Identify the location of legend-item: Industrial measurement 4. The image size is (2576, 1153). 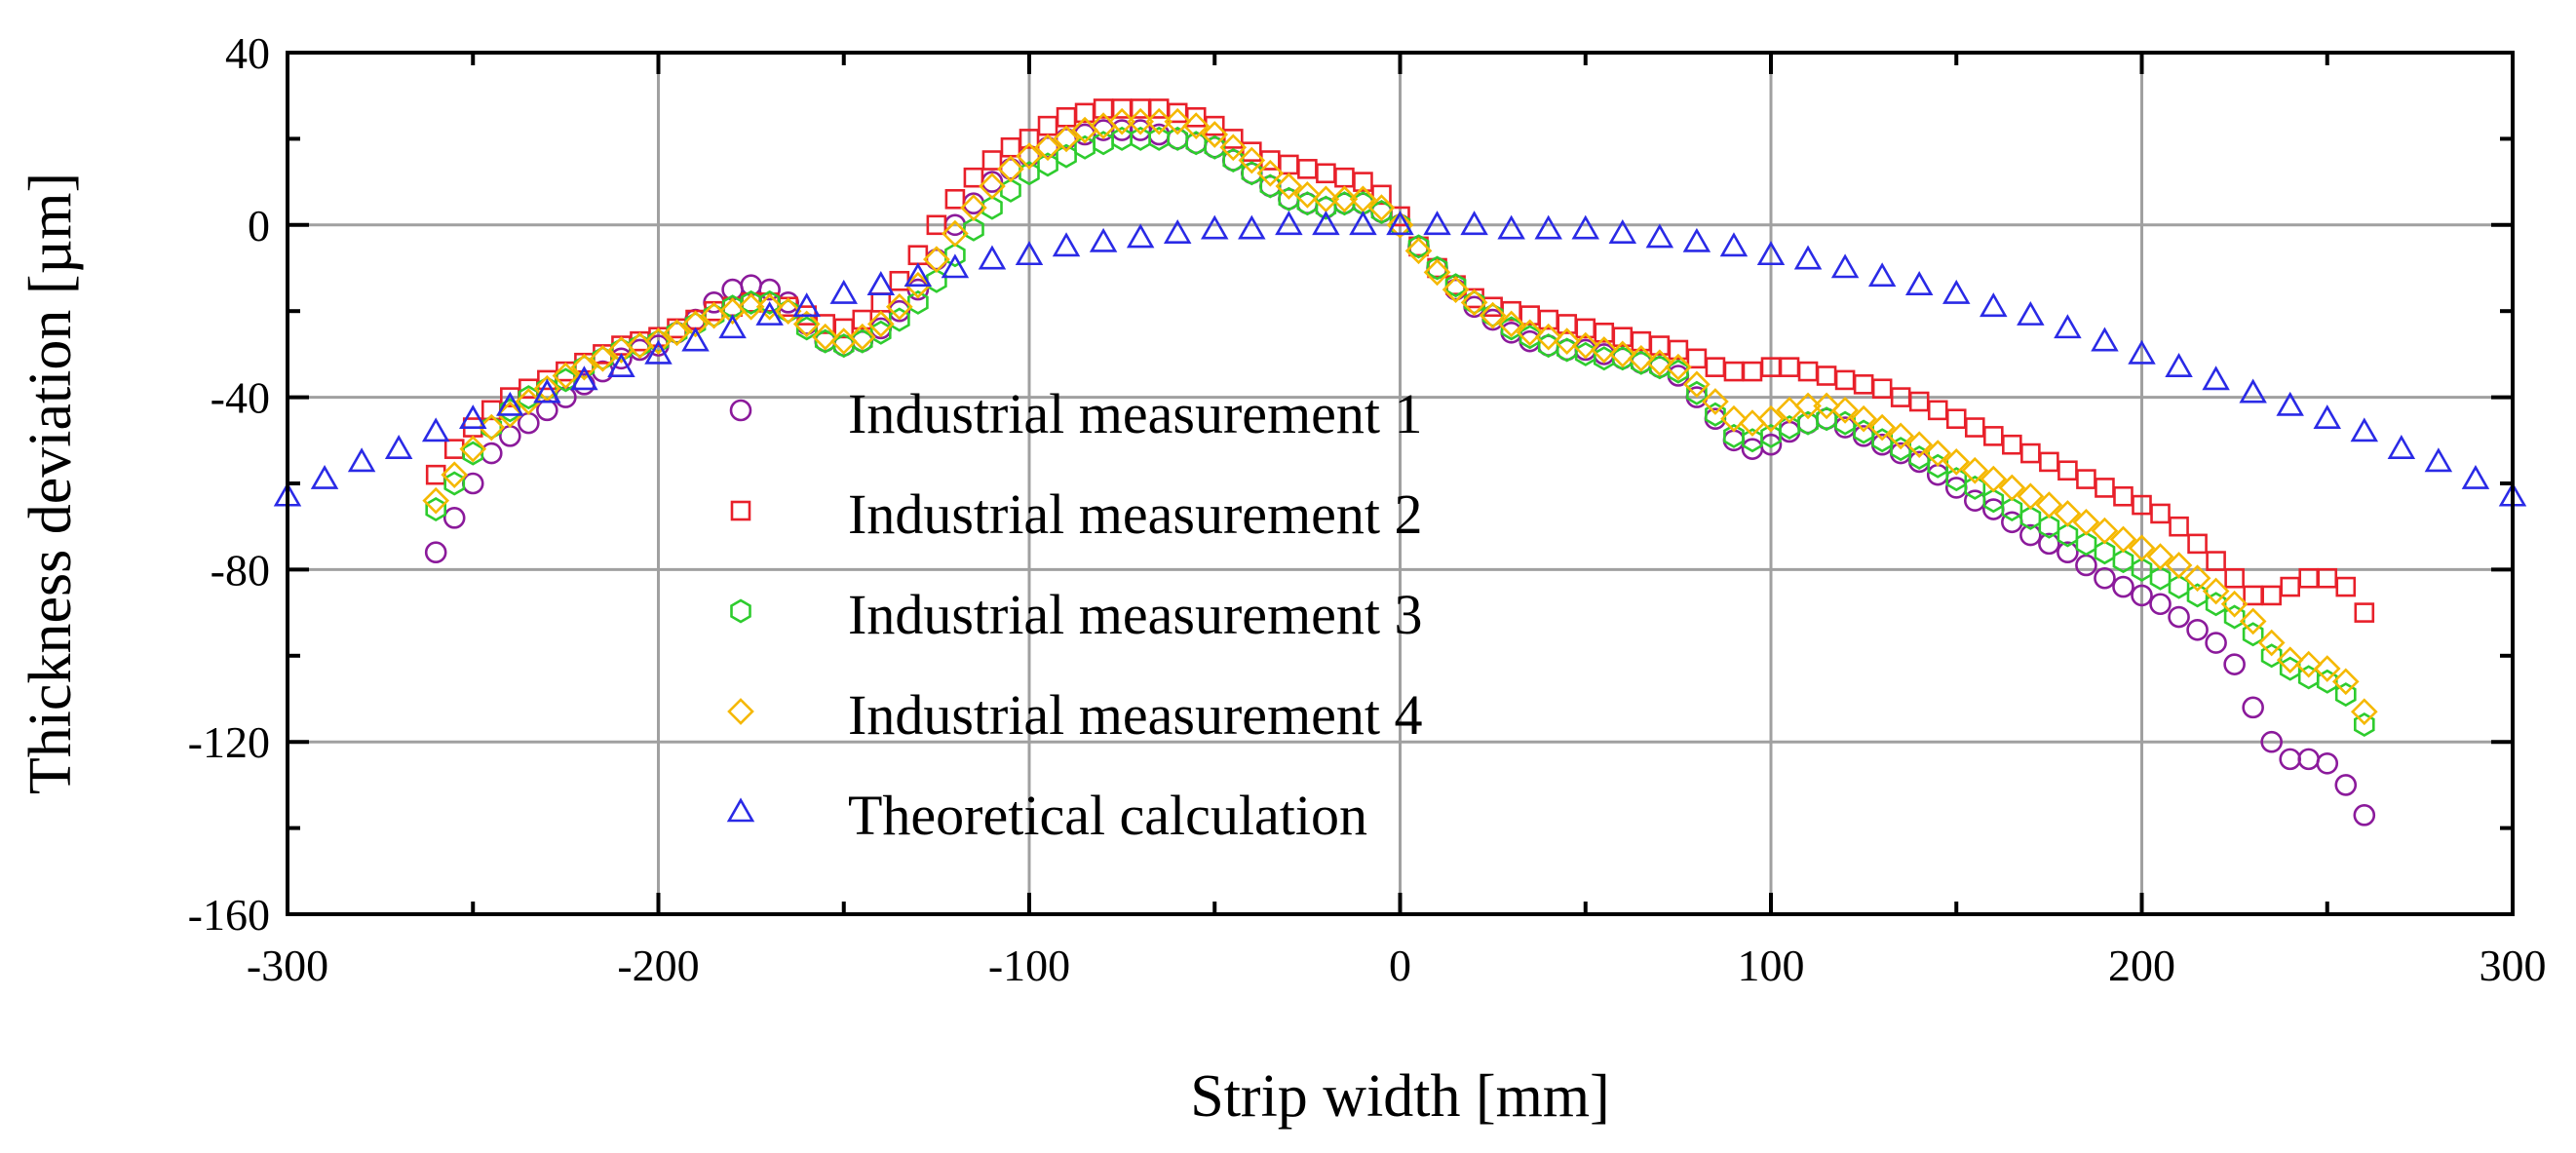
(1075, 715).